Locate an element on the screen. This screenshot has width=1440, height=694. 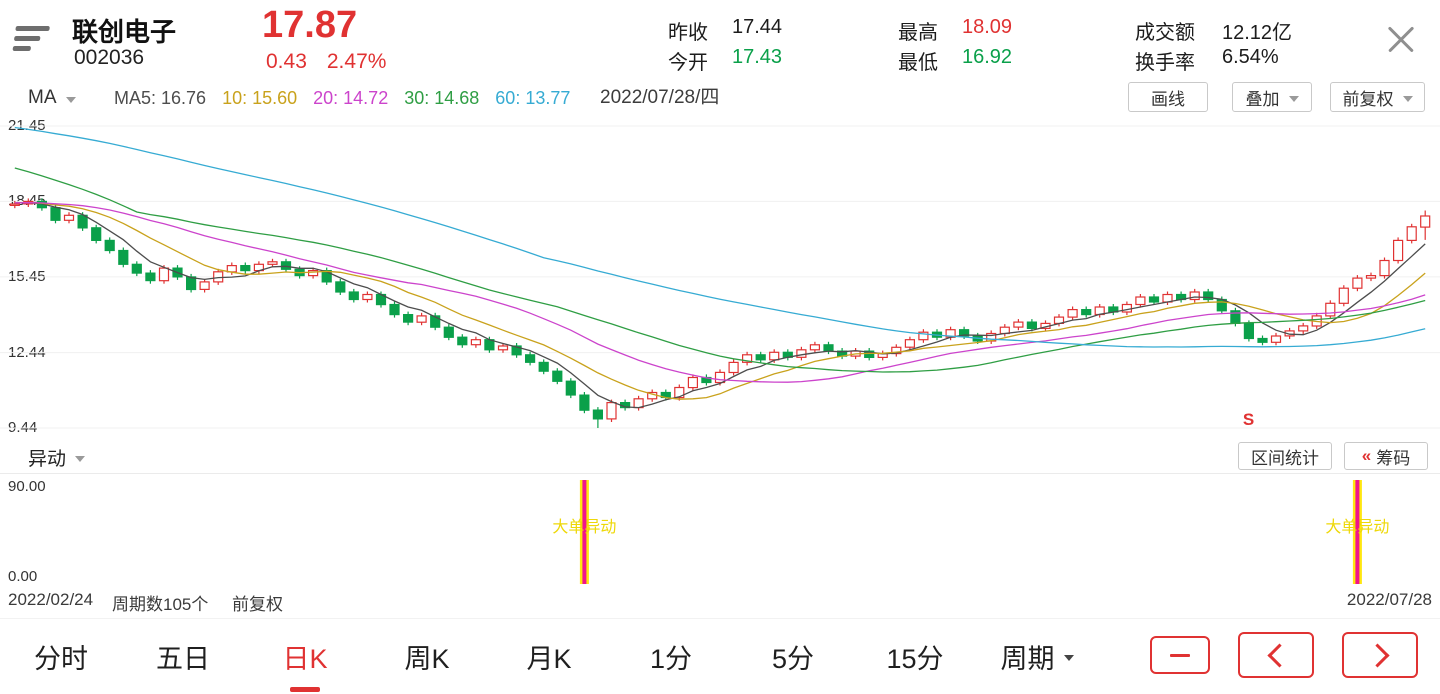
crosshair-date-label: 2022/07/28/四 is located at coordinates (660, 97).